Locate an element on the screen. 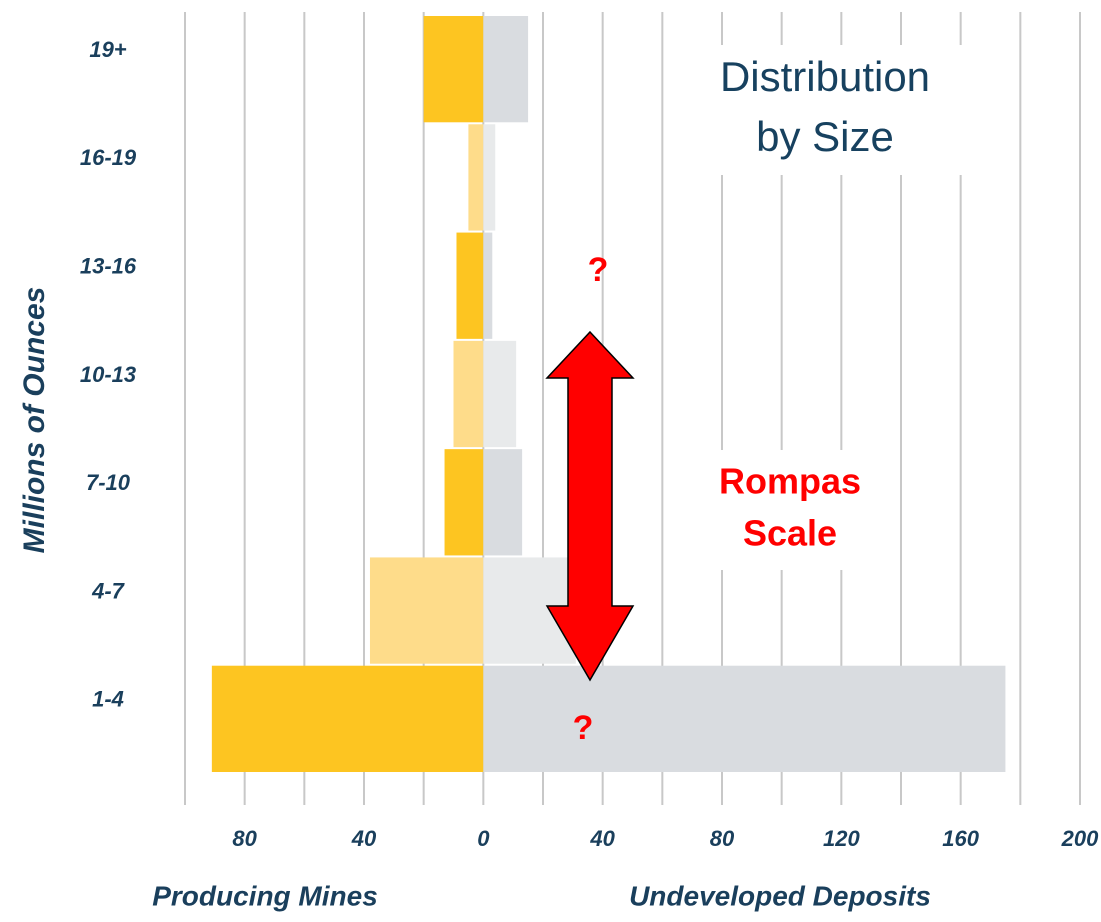 Image resolution: width=1101 pixels, height=922 pixels. title-background is located at coordinates (825, 110).